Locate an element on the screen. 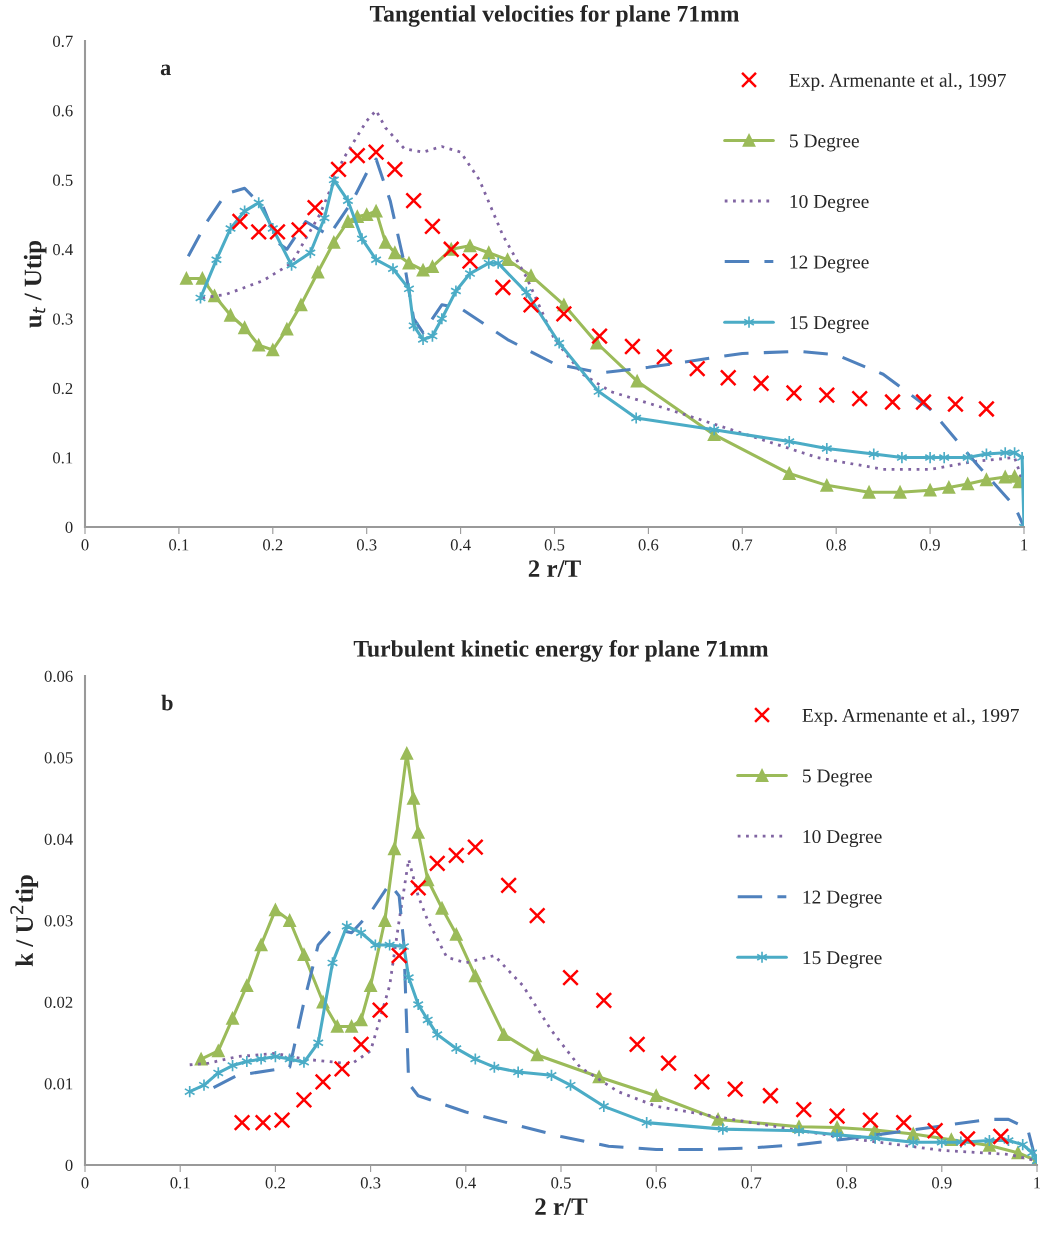  y-axis-title: k / U$^{2}$tip is located at coordinates (24, 921).